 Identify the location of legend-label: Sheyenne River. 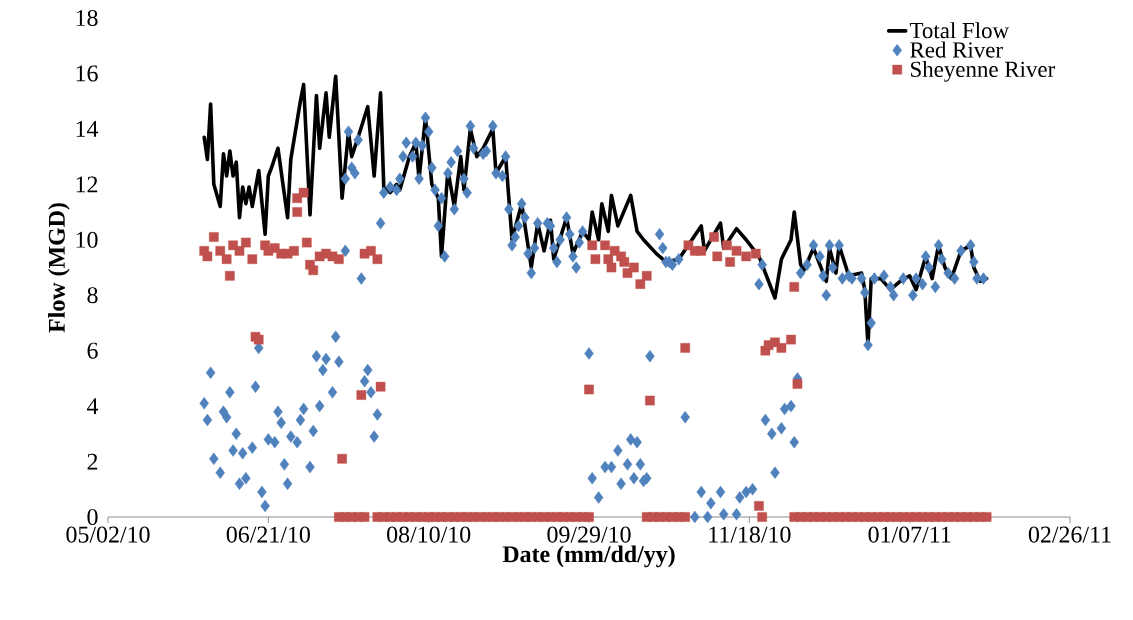
(983, 71).